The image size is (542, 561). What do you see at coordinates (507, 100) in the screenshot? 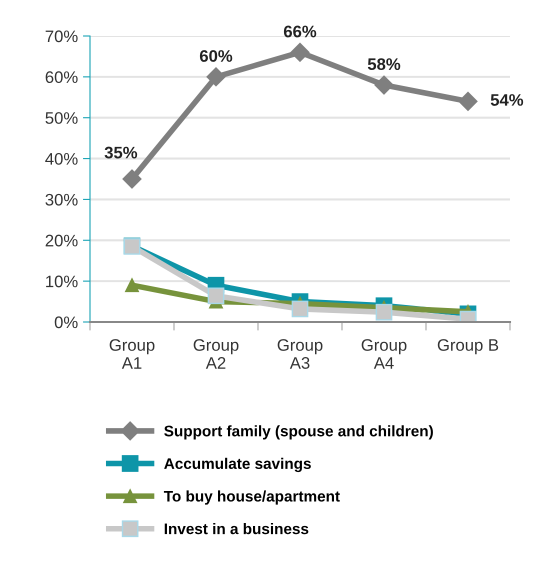
I see `data-label: 54%` at bounding box center [507, 100].